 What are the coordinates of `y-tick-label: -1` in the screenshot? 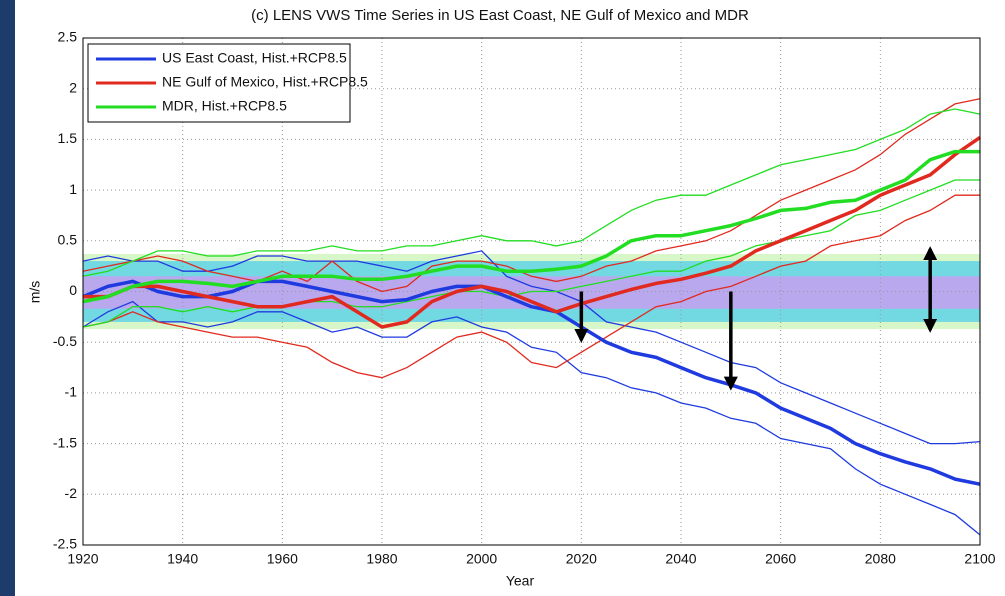 It's located at (71, 392).